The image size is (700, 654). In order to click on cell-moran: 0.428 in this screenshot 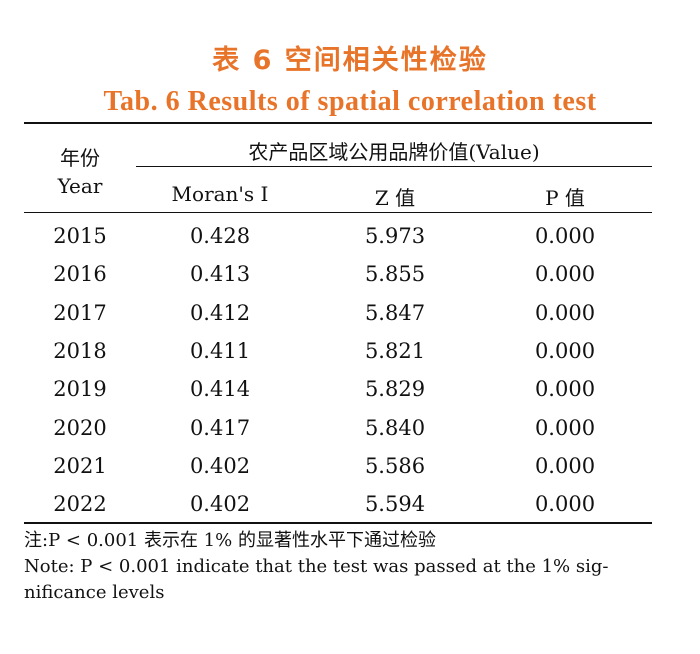, I will do `click(220, 236)`.